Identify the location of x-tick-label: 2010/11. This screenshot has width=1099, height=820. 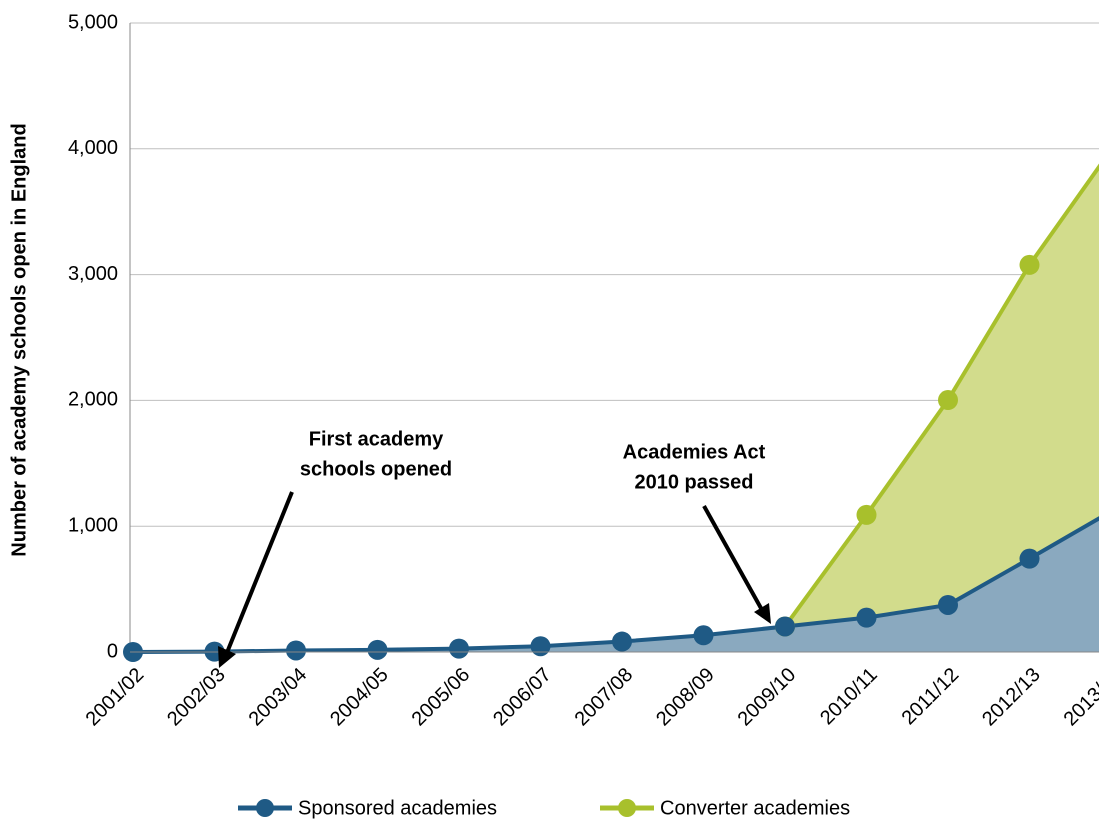
(849, 697).